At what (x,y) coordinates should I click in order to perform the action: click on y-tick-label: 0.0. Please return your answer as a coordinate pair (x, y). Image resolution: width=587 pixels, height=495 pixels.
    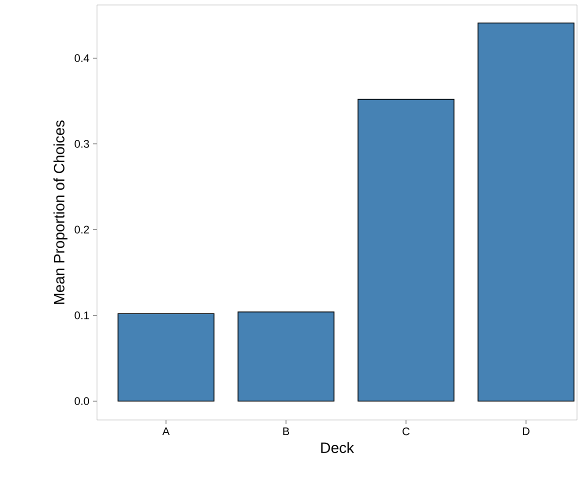
    Looking at the image, I should click on (82, 401).